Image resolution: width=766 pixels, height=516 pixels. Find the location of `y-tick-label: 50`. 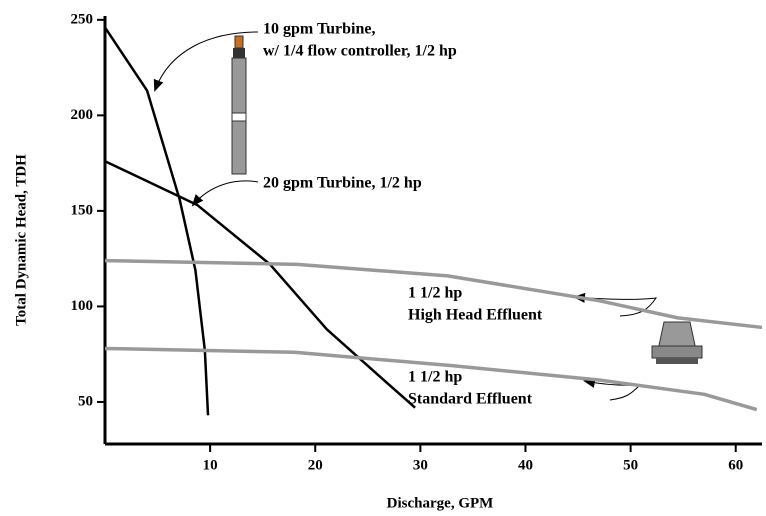

y-tick-label: 50 is located at coordinates (85, 401).